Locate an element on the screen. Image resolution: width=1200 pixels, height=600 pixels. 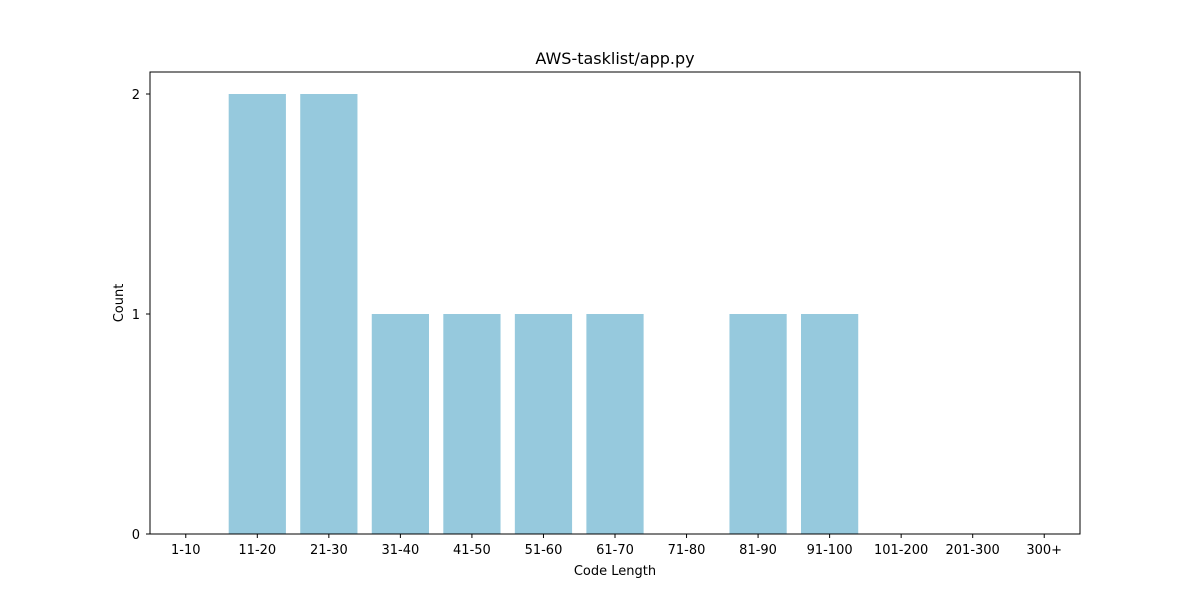
y-tick-label: 2 is located at coordinates (136, 95).